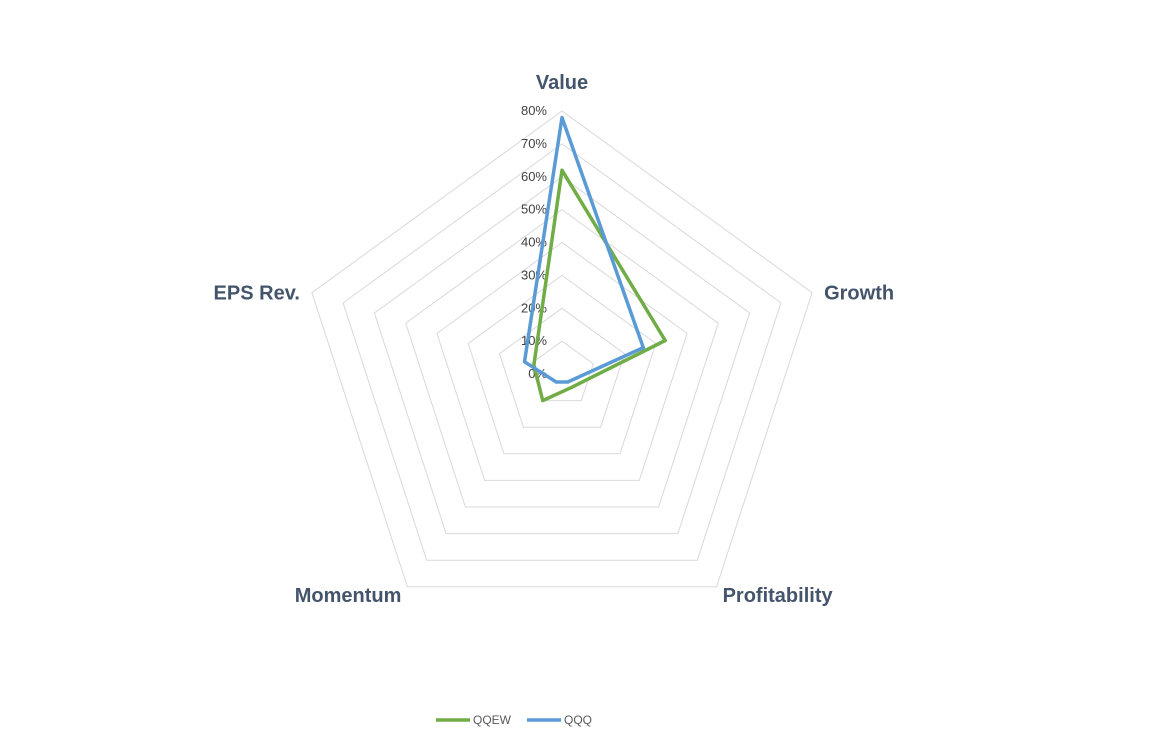 The width and height of the screenshot is (1163, 743). What do you see at coordinates (534, 340) in the screenshot?
I see `tick-label-10: 10%` at bounding box center [534, 340].